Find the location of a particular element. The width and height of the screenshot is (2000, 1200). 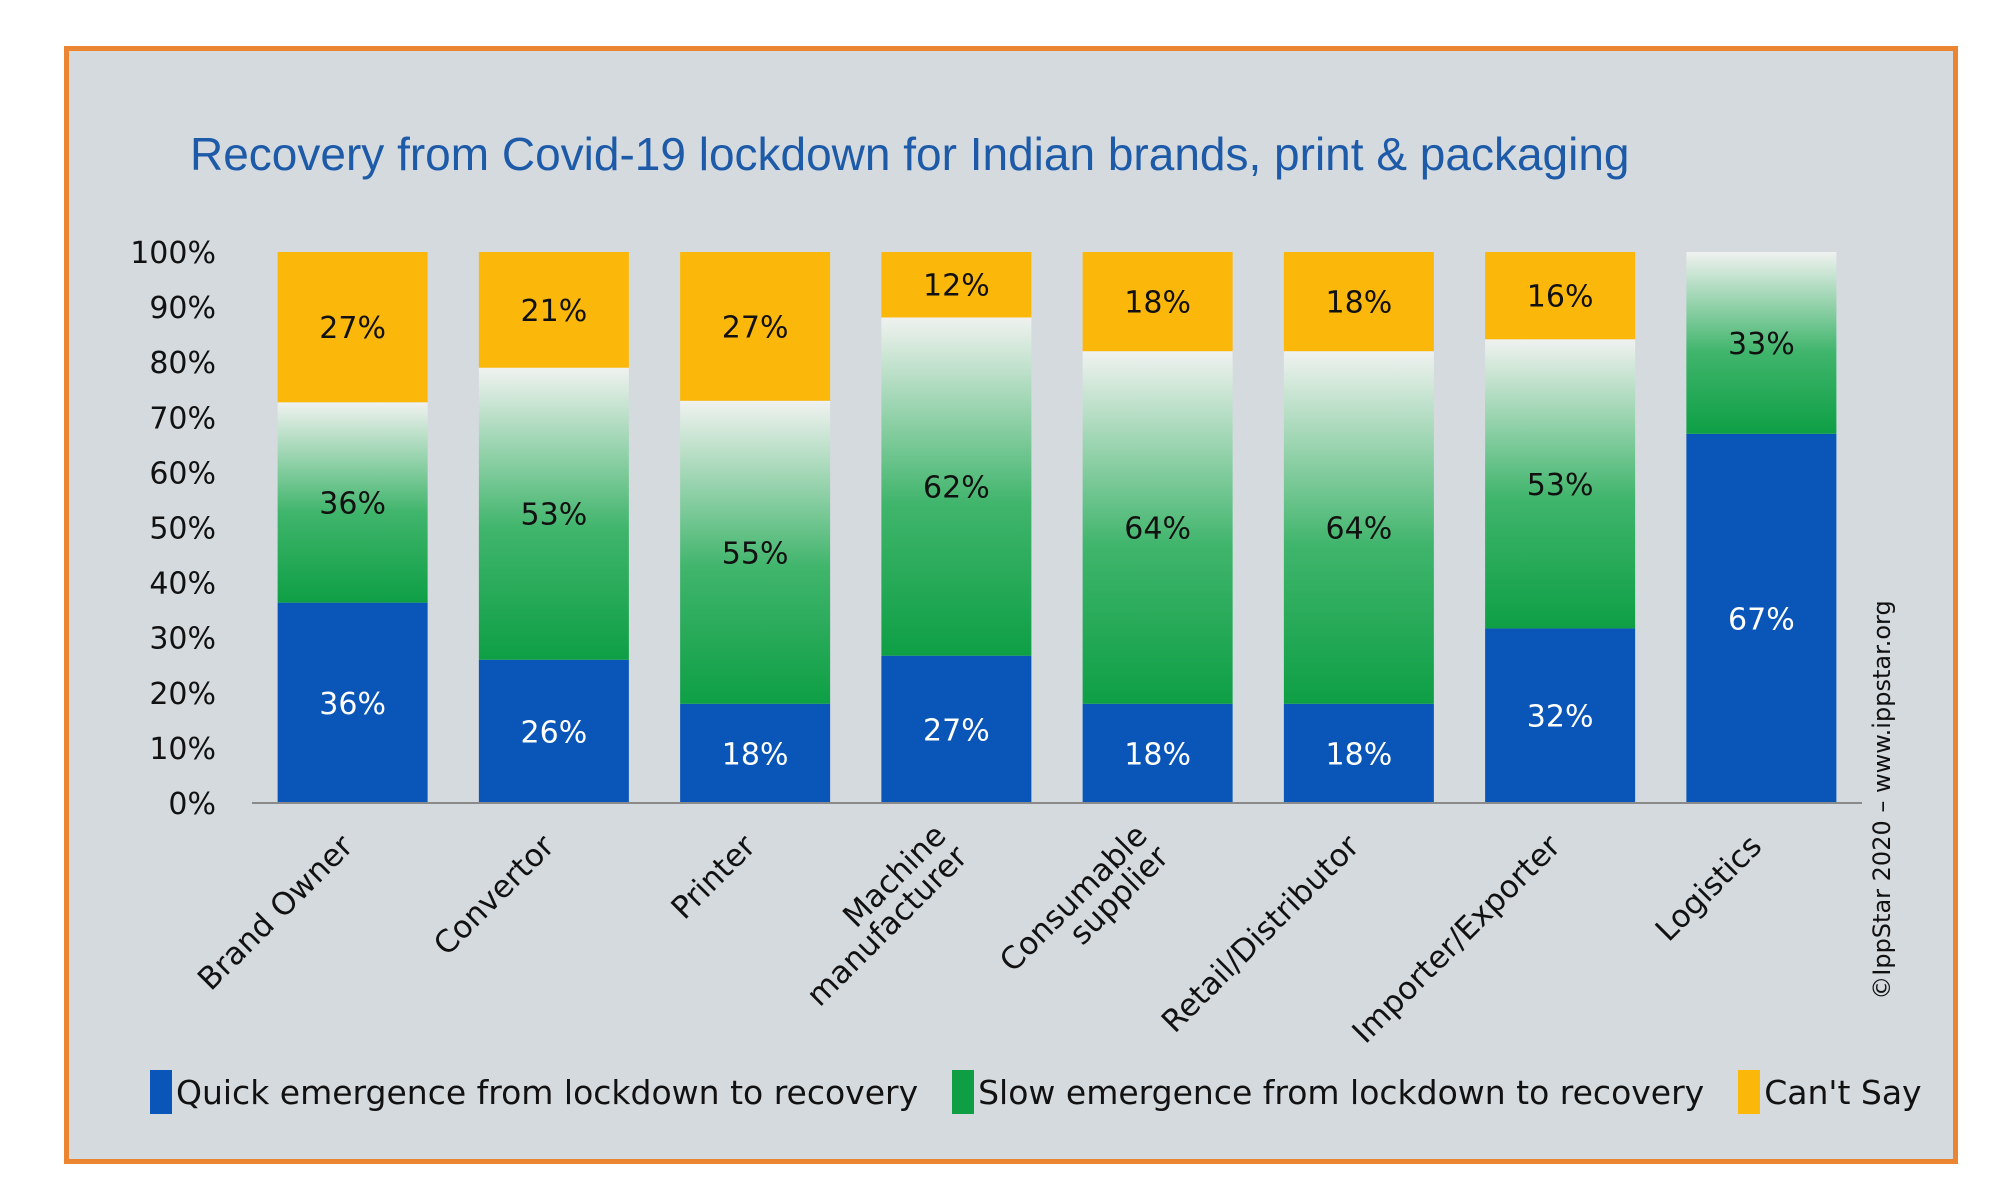

legend-item-slow: Slow emergence from lockdown to recovery is located at coordinates (1328, 1092).